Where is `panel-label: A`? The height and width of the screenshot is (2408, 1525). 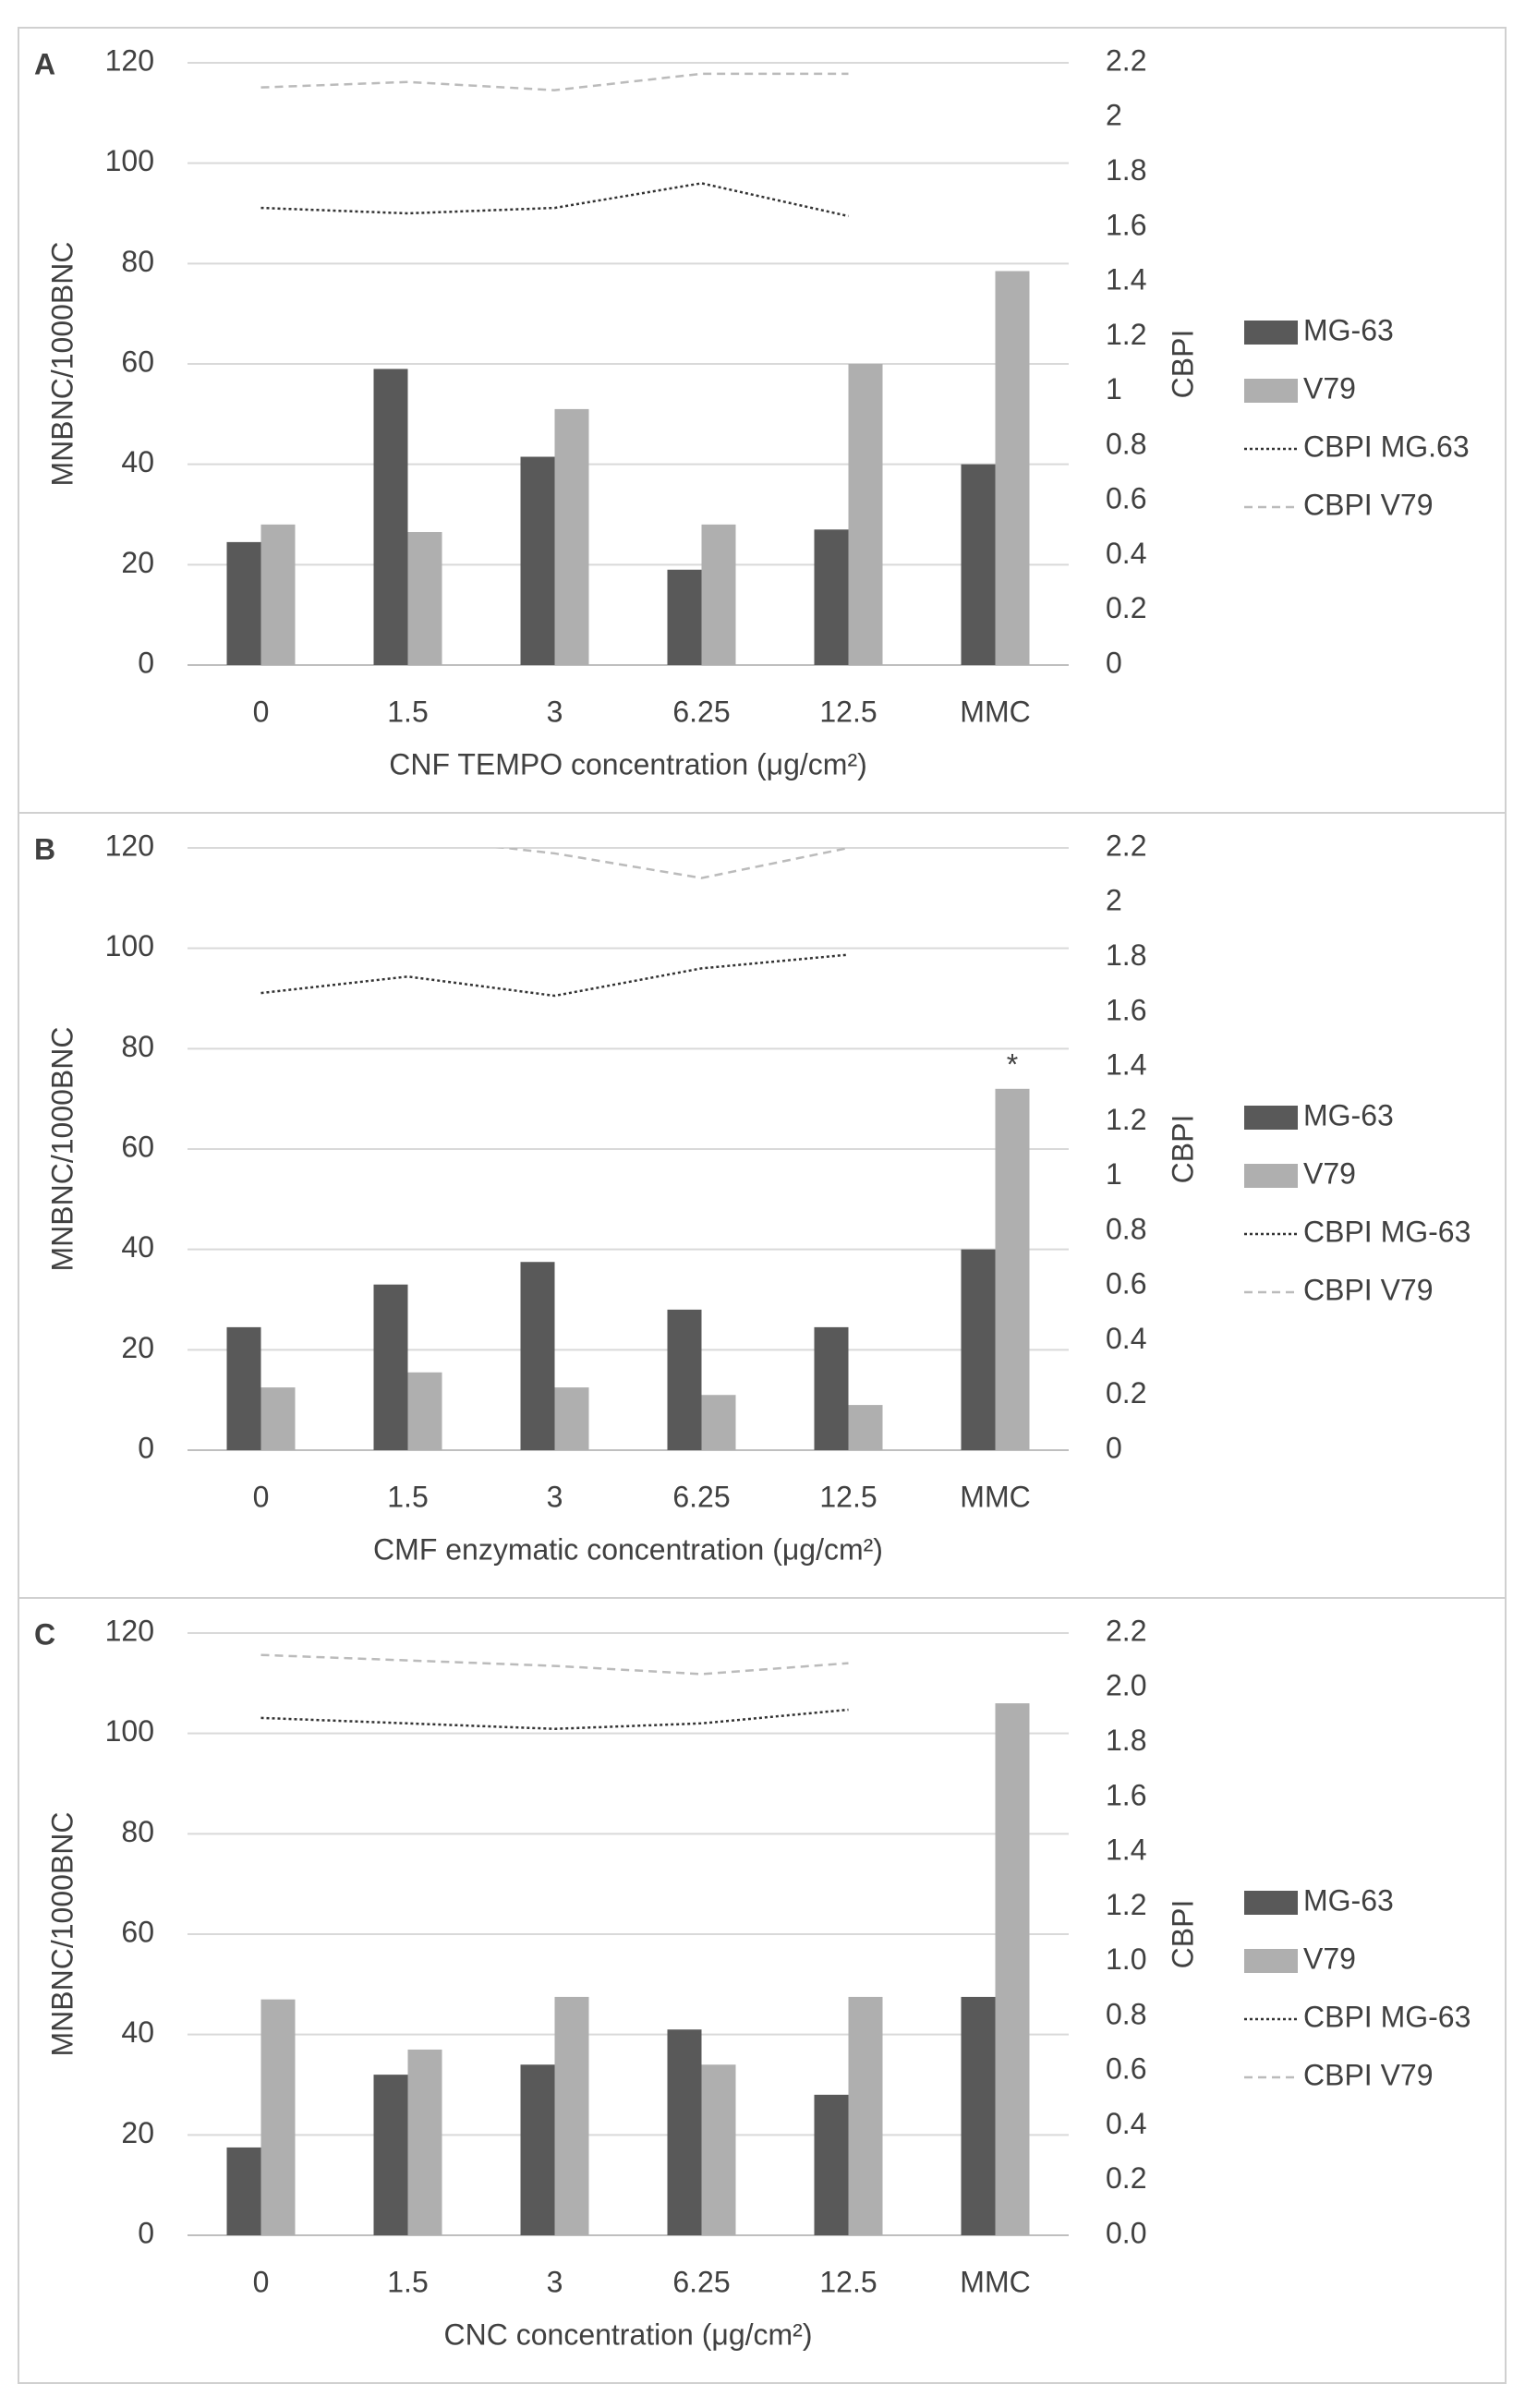
panel-label: A is located at coordinates (44, 63).